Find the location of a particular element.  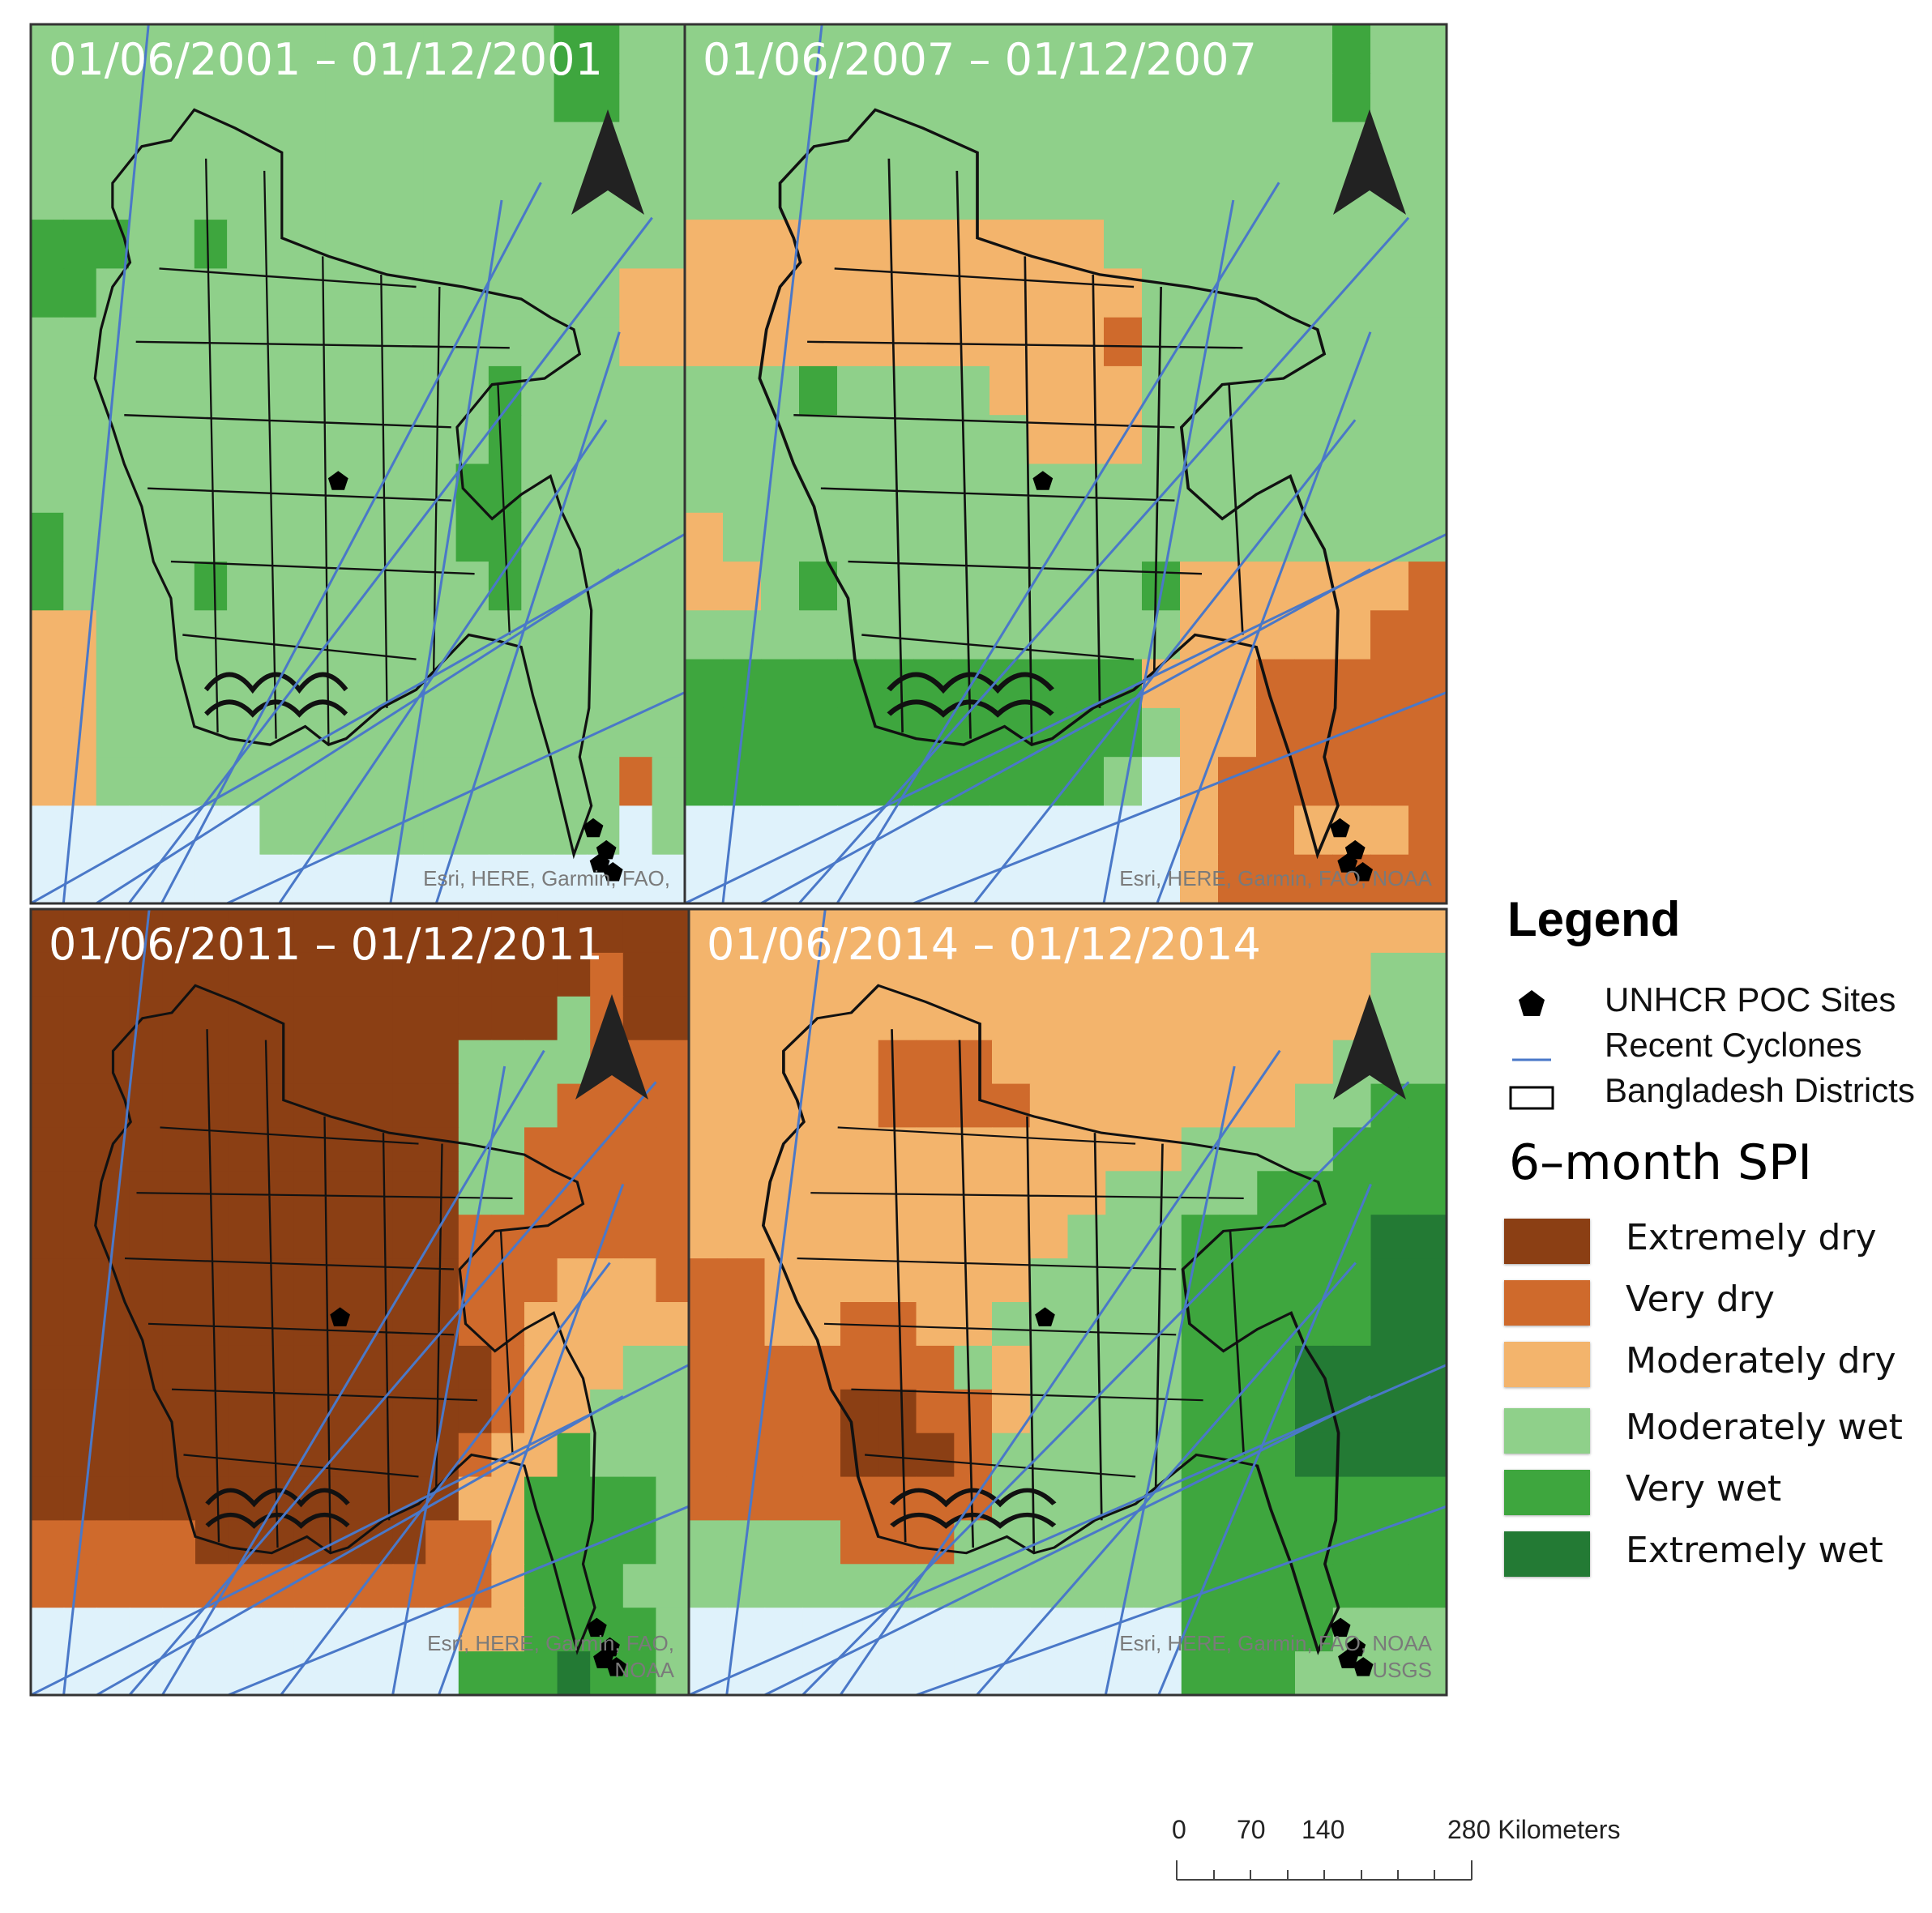

panel-date-range: 01/06/2011 – 01/12/2011 is located at coordinates (326, 944).